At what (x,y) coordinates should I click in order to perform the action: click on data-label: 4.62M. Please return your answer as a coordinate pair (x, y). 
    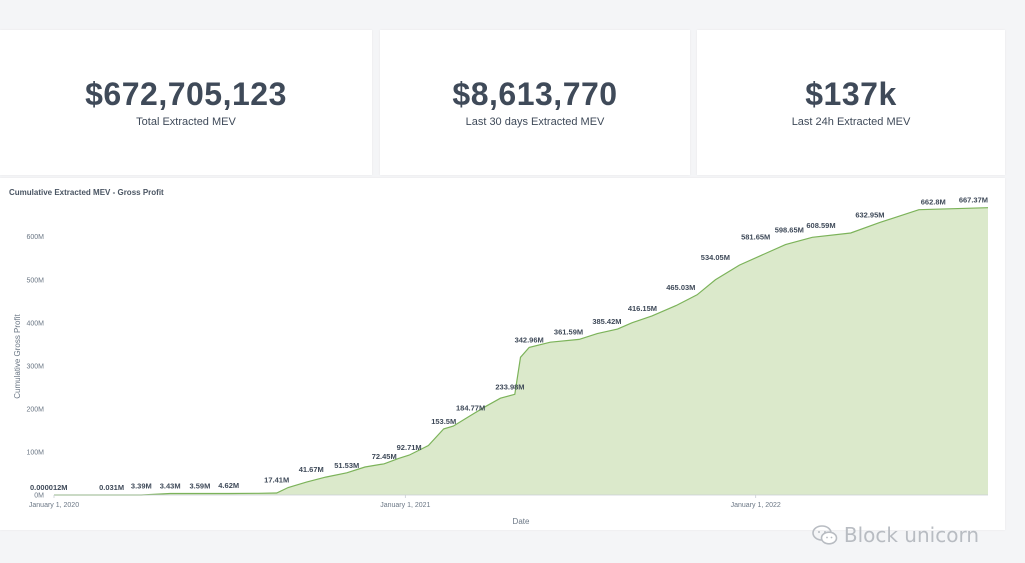
    Looking at the image, I should click on (228, 485).